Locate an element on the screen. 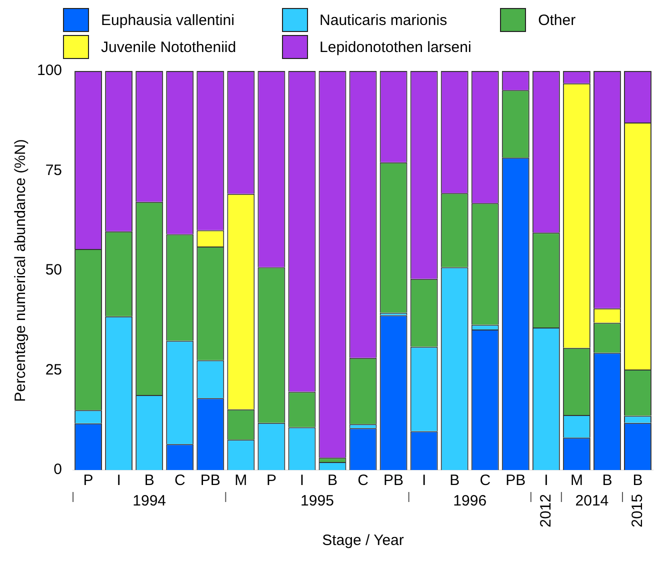 The height and width of the screenshot is (562, 667). legend-label: Other is located at coordinates (557, 20).